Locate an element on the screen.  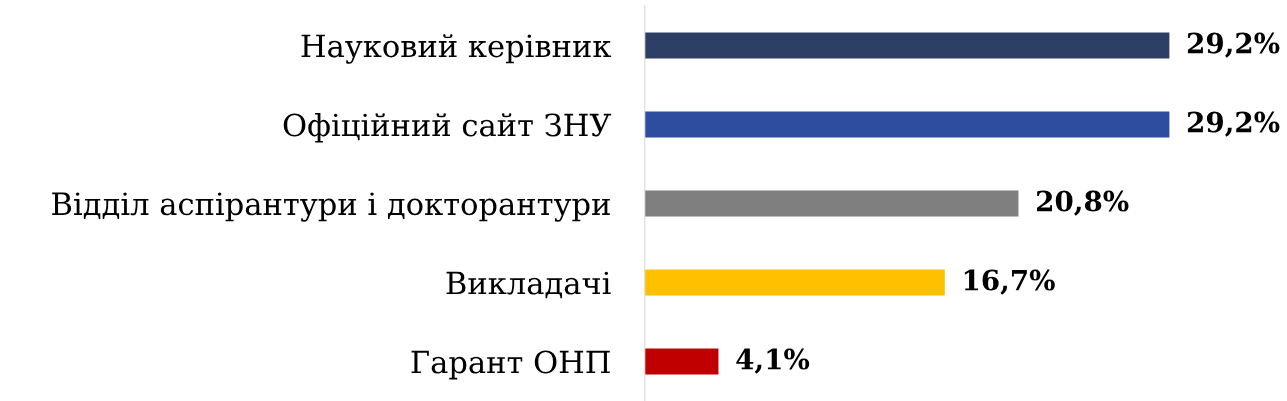
y-tick-label: Відділ аспірантури і докторантури is located at coordinates (331, 207).